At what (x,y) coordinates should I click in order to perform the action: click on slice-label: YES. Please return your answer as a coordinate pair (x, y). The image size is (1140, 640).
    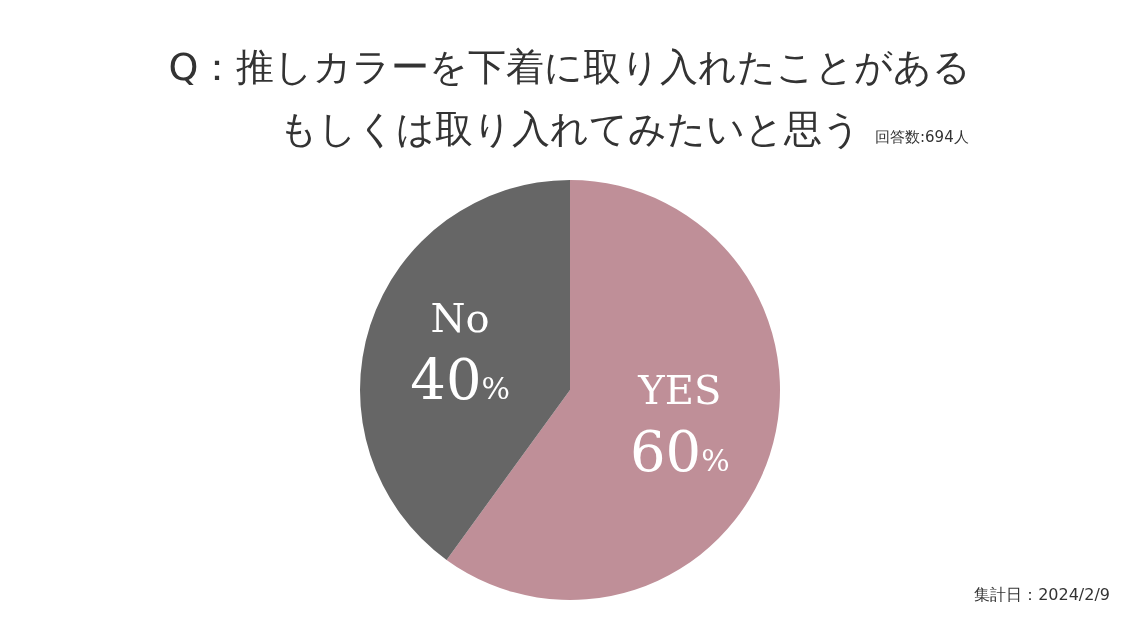
    Looking at the image, I should click on (679, 389).